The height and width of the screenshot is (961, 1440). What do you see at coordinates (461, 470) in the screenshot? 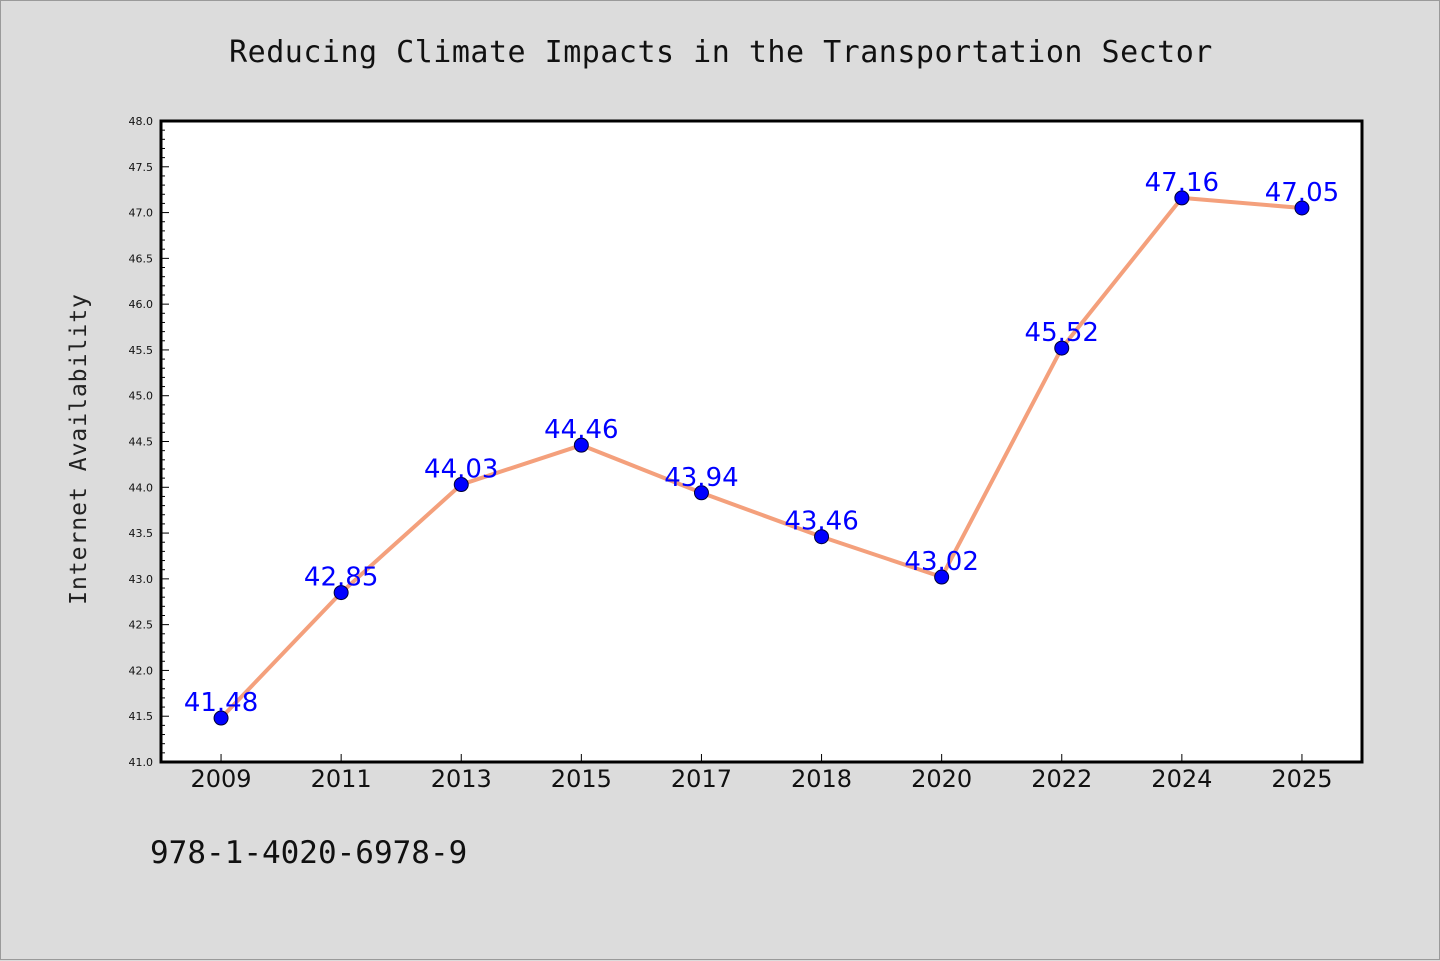
I see `data-label: 44.03` at bounding box center [461, 470].